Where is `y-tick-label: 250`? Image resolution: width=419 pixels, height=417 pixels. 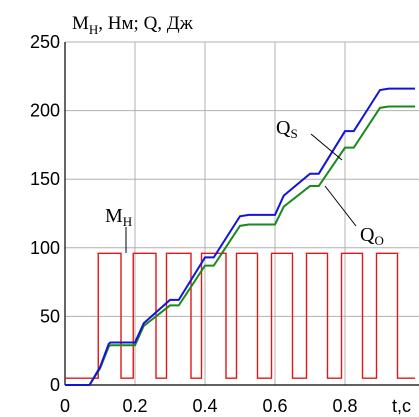 y-tick-label: 250 is located at coordinates (45, 42).